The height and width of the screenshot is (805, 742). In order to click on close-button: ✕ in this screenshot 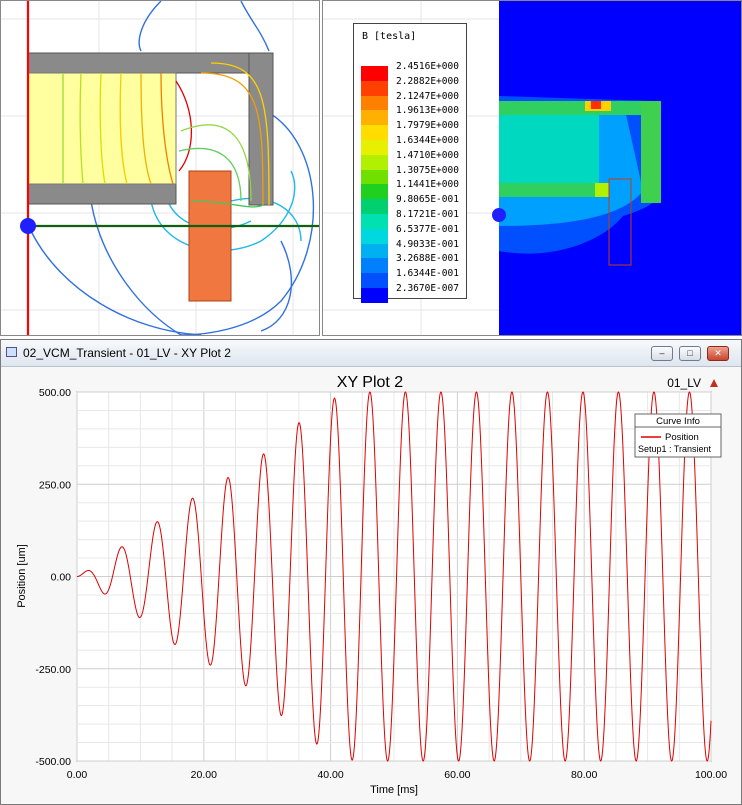, I will do `click(718, 353)`.